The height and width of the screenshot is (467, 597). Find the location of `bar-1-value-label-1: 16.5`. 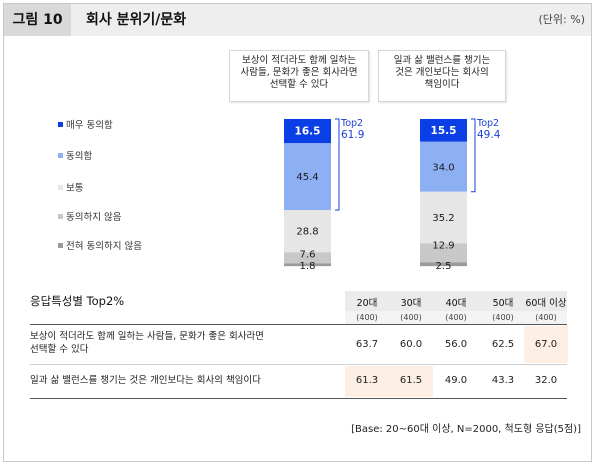

bar-1-value-label-1: 16.5 is located at coordinates (308, 132).